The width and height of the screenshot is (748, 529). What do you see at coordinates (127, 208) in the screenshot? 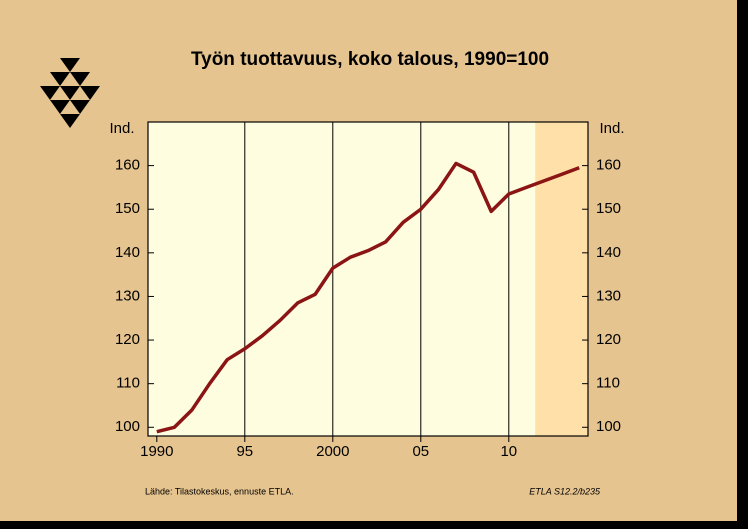
I see `y-tick-label: 150` at bounding box center [127, 208].